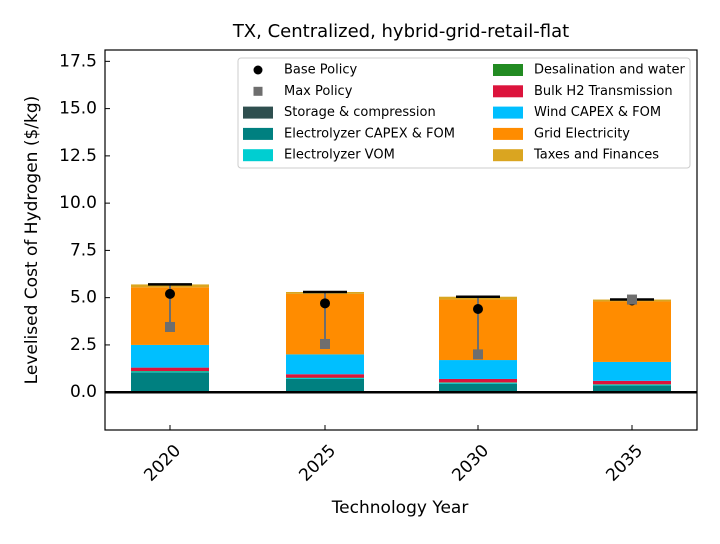  Describe the element at coordinates (78, 156) in the screenshot. I see `y-tick-label: 12.5` at that location.